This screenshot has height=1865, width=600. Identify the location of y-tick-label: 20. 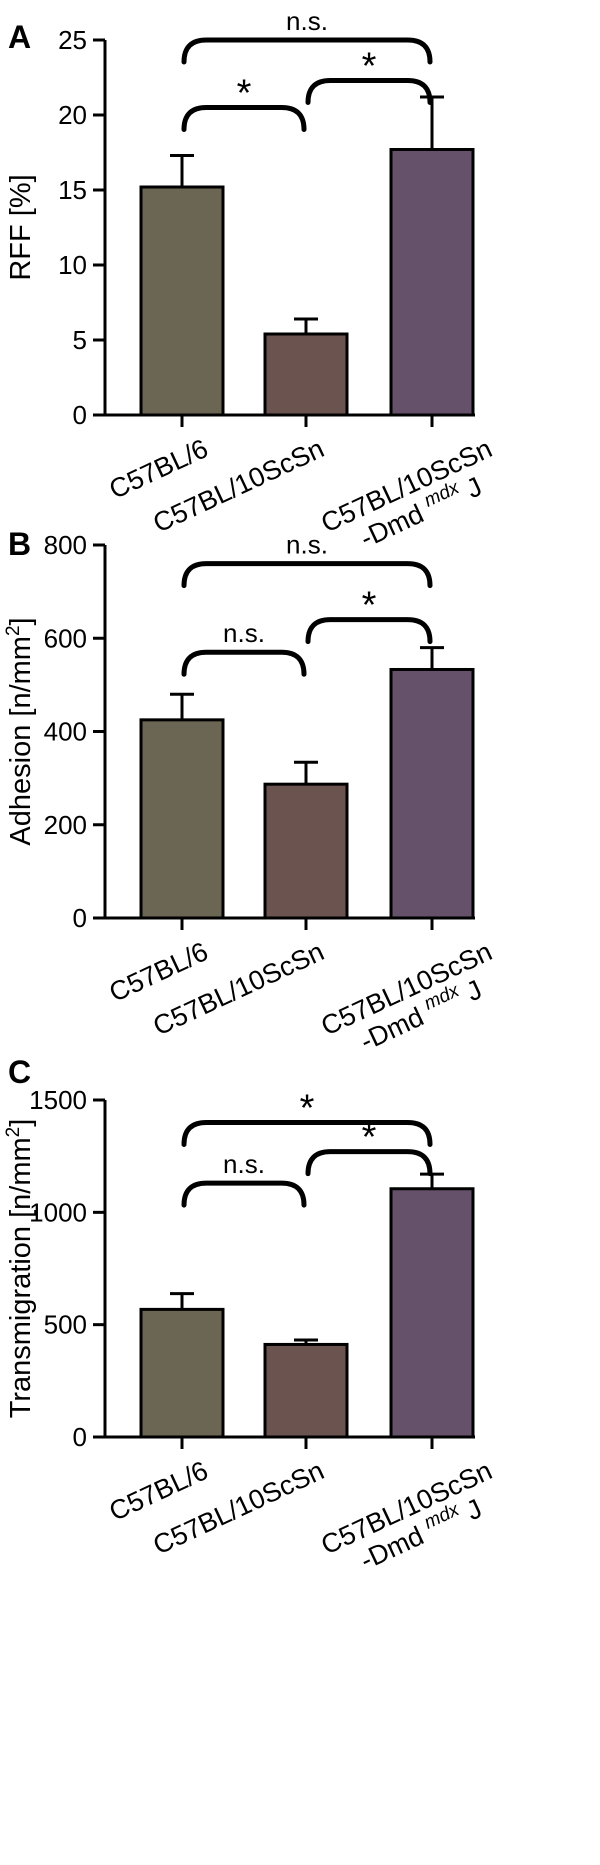
(72, 115).